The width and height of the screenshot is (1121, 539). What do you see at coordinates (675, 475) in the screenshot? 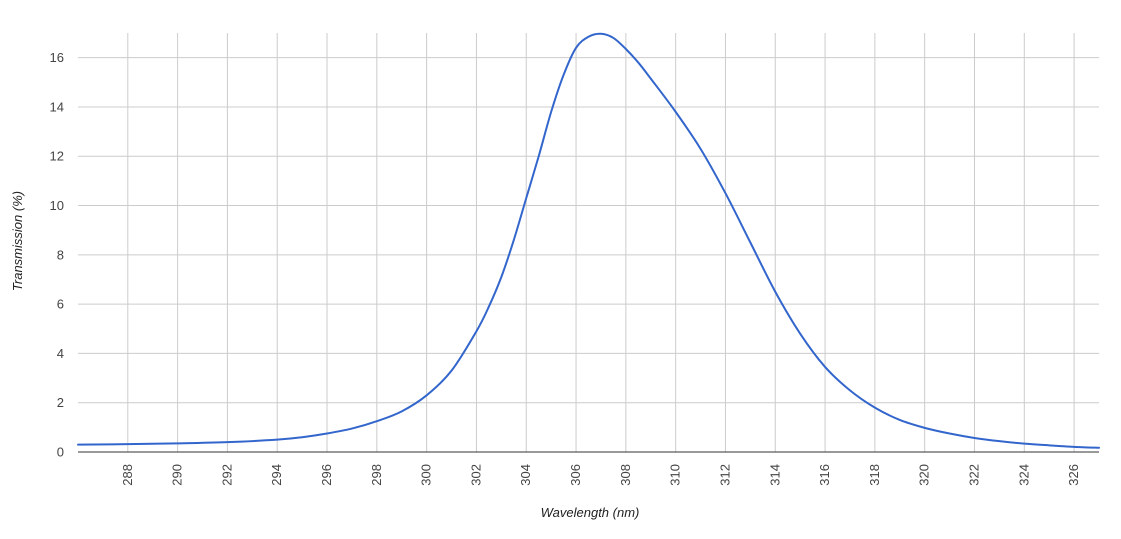
I see `x-tick-label: 310` at bounding box center [675, 475].